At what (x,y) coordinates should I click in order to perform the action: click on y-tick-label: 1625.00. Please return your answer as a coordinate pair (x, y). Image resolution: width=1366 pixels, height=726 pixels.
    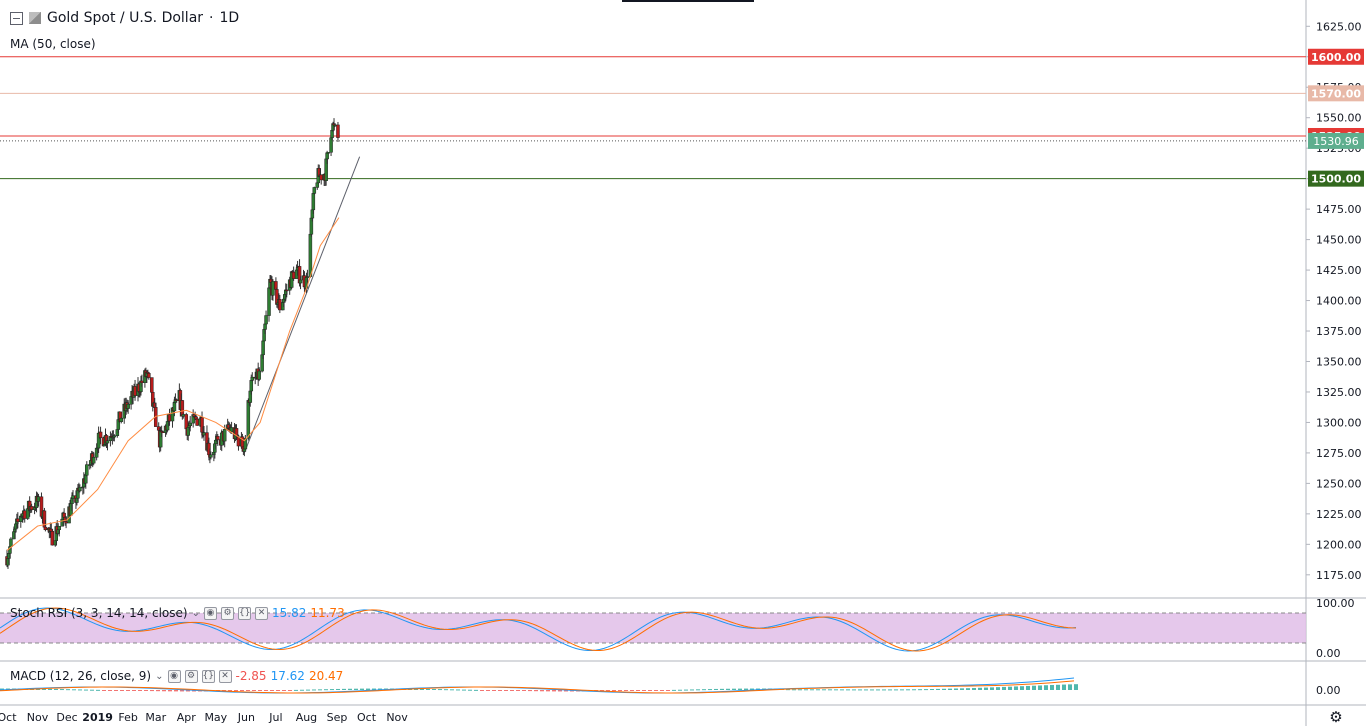
    Looking at the image, I should click on (1339, 26).